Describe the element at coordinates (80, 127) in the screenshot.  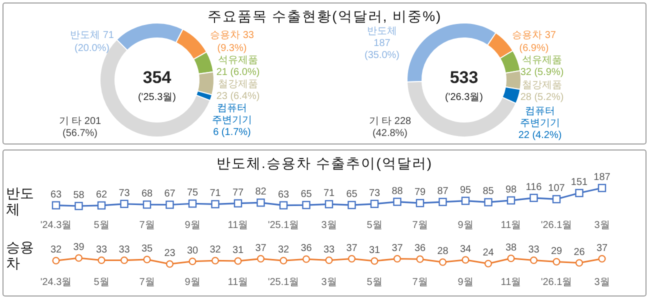
I see `slice-label: 기 타 201 (56.7%)` at that location.